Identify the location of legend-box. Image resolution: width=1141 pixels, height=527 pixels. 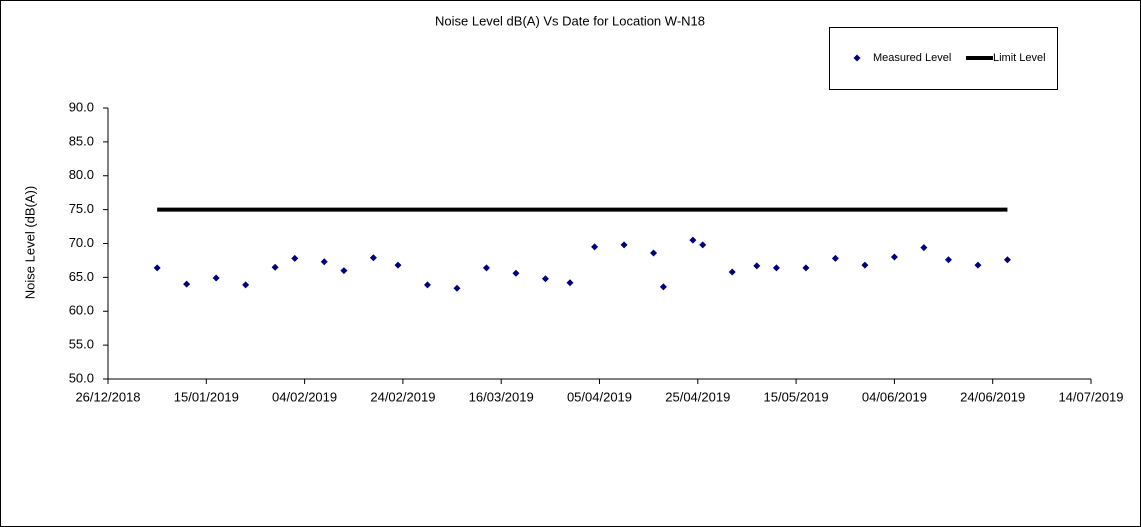
(943, 58).